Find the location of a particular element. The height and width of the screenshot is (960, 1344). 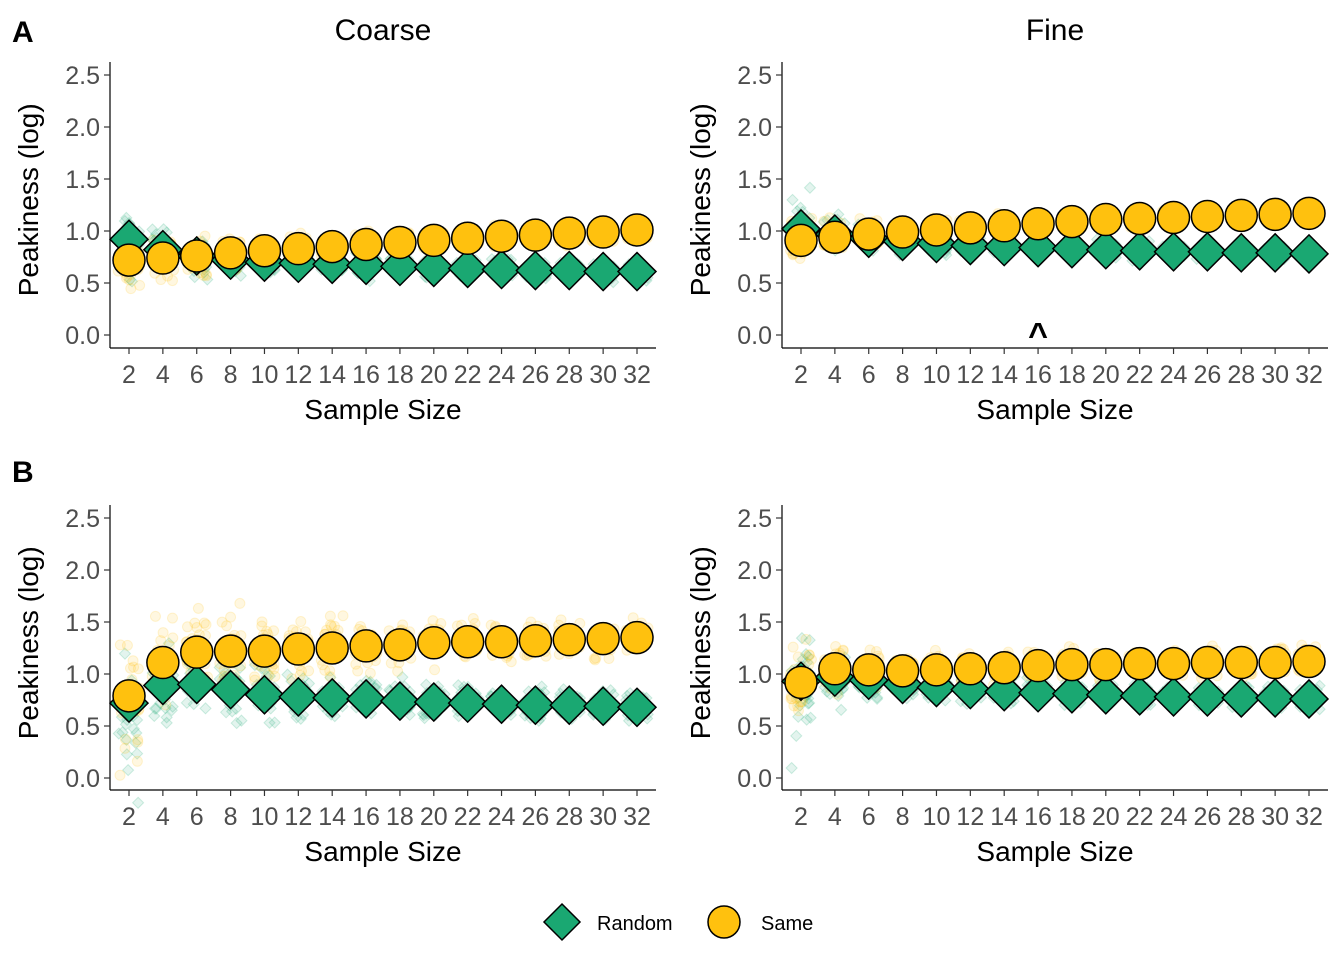

legend-key-same is located at coordinates (724, 922).